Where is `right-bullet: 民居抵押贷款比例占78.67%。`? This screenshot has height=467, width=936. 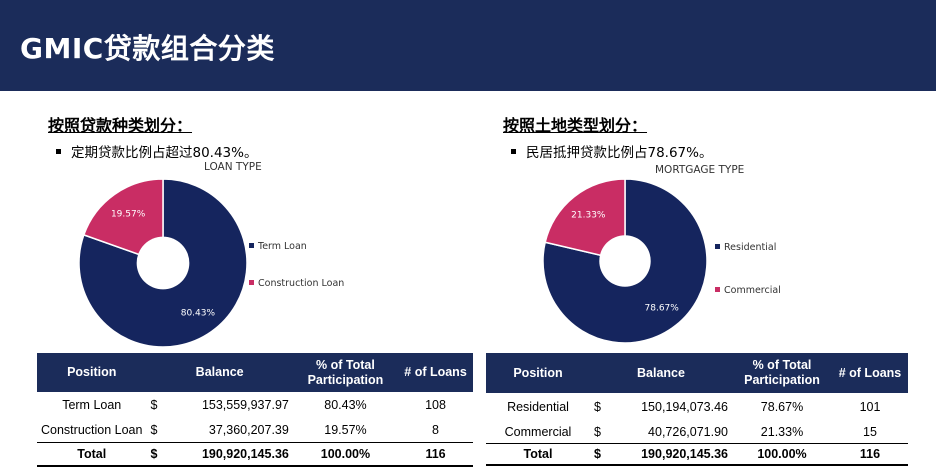 right-bullet: 民居抵押贷款比例占78.67%。 is located at coordinates (611, 151).